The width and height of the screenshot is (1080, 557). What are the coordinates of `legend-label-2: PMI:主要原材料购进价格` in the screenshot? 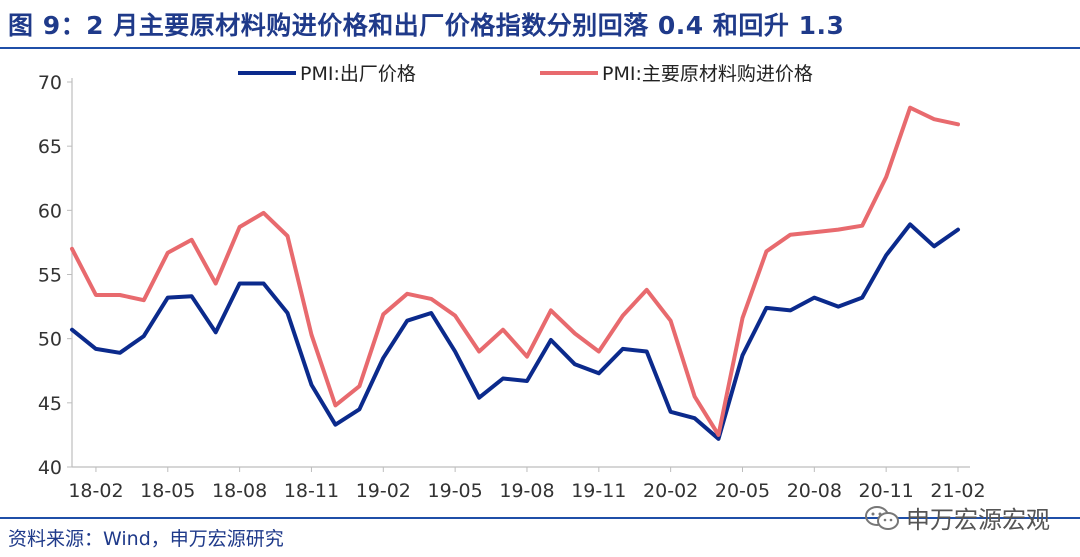 It's located at (707, 74).